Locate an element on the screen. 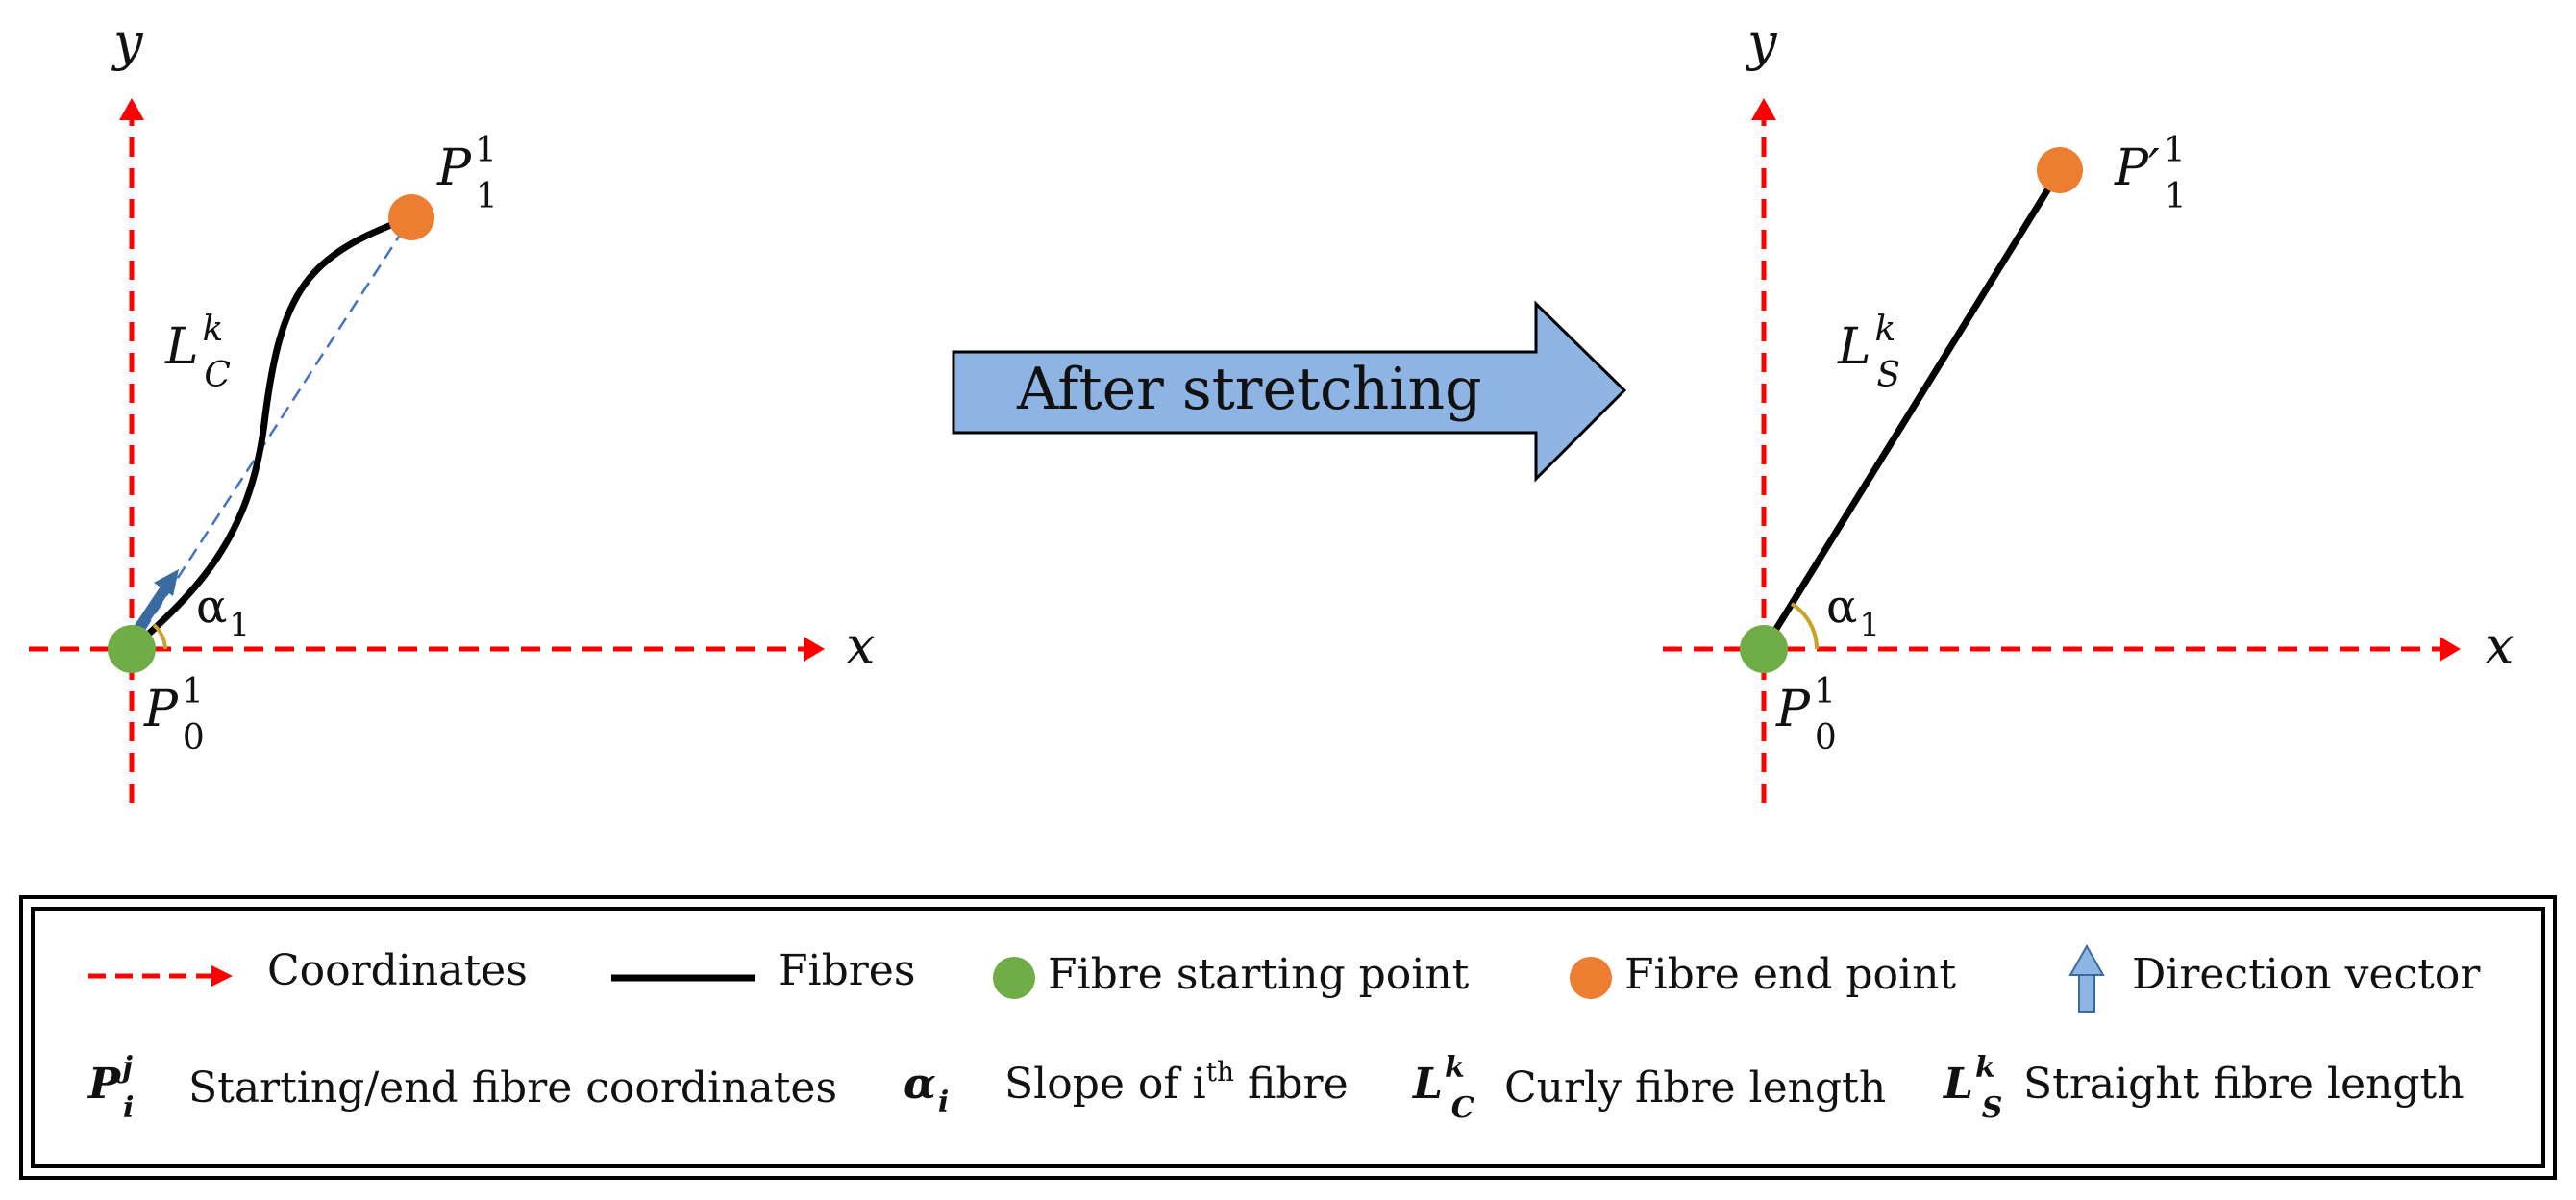 The width and height of the screenshot is (2576, 1200). right-start-point is located at coordinates (1764, 649).